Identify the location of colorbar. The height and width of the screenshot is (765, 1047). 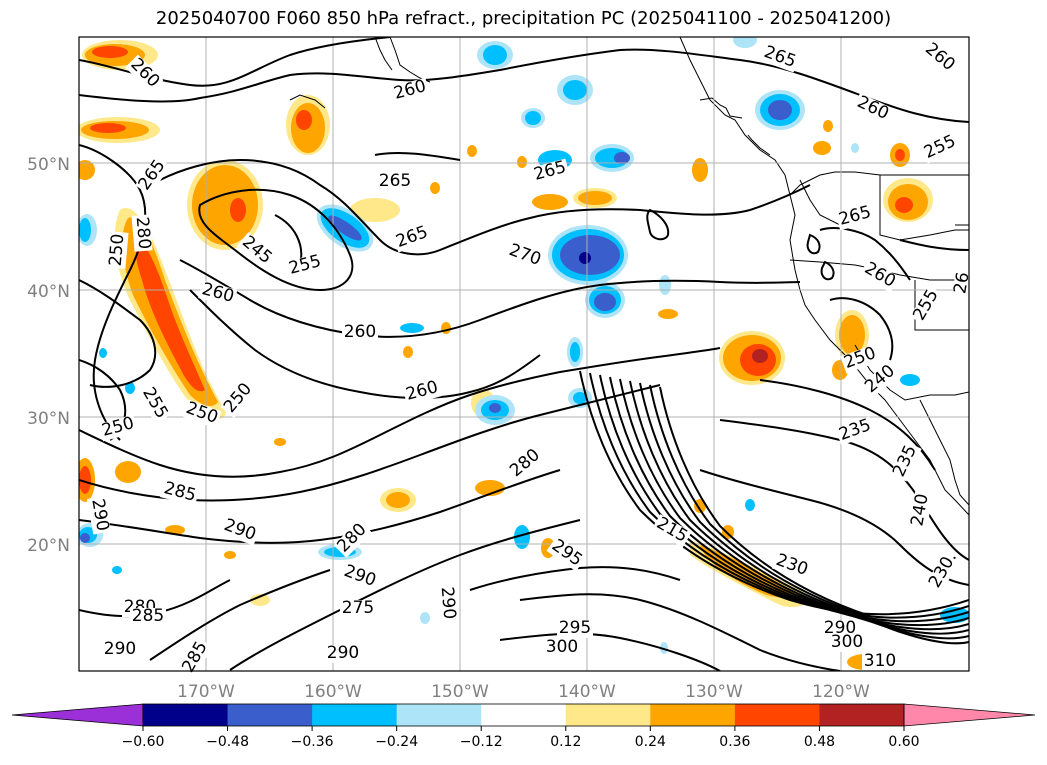
(523, 715).